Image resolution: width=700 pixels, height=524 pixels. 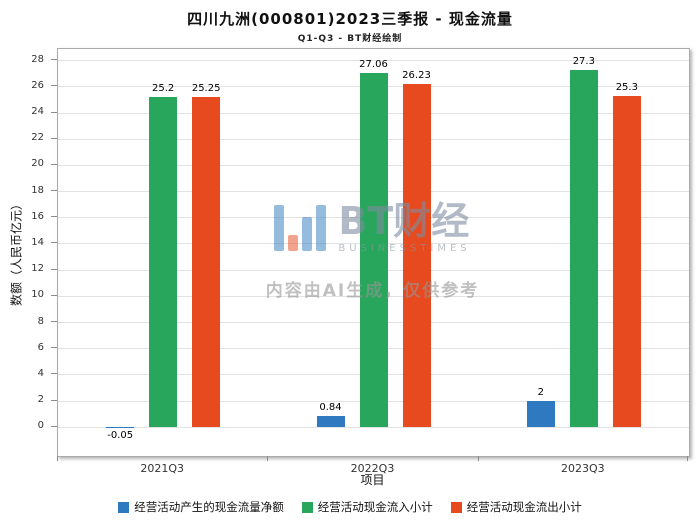 I want to click on bar-value-label: 27.3, so click(x=583, y=61).